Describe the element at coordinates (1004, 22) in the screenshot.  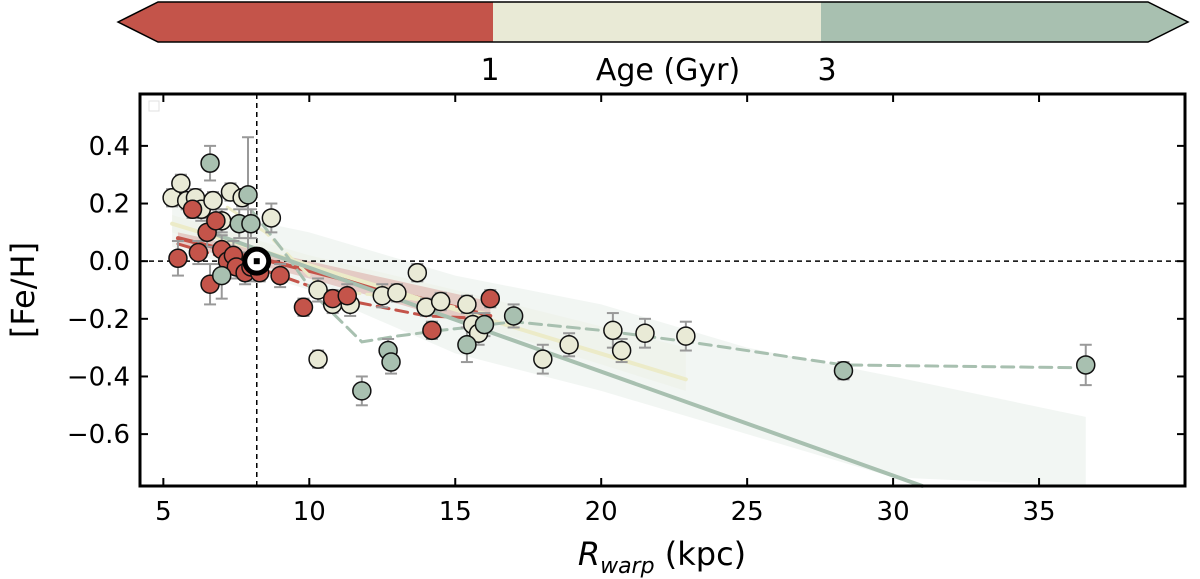
I see `colorbar-segment-old` at that location.